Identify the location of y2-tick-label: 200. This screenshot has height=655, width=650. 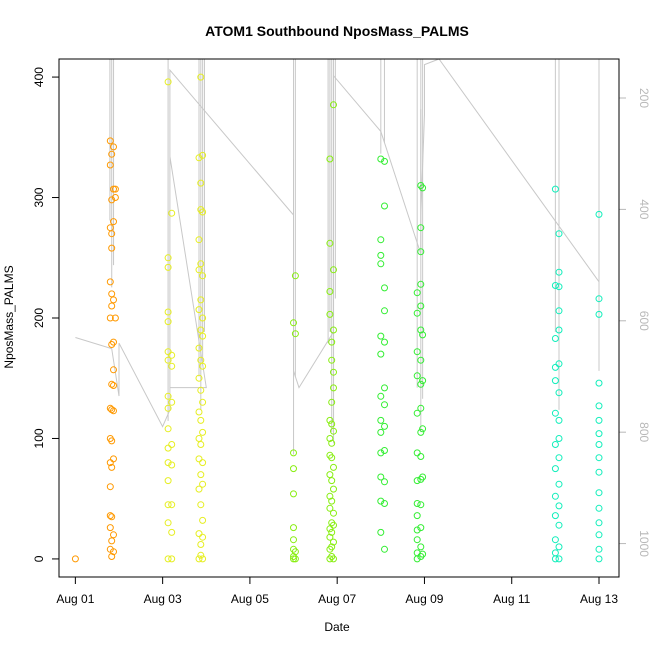
(643, 98).